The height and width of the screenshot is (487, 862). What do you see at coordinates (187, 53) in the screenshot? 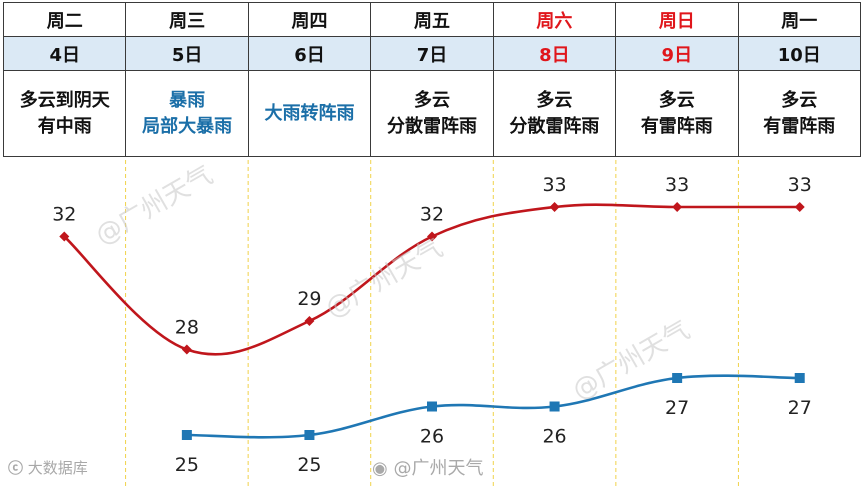
I see `date-cell: 5日` at bounding box center [187, 53].